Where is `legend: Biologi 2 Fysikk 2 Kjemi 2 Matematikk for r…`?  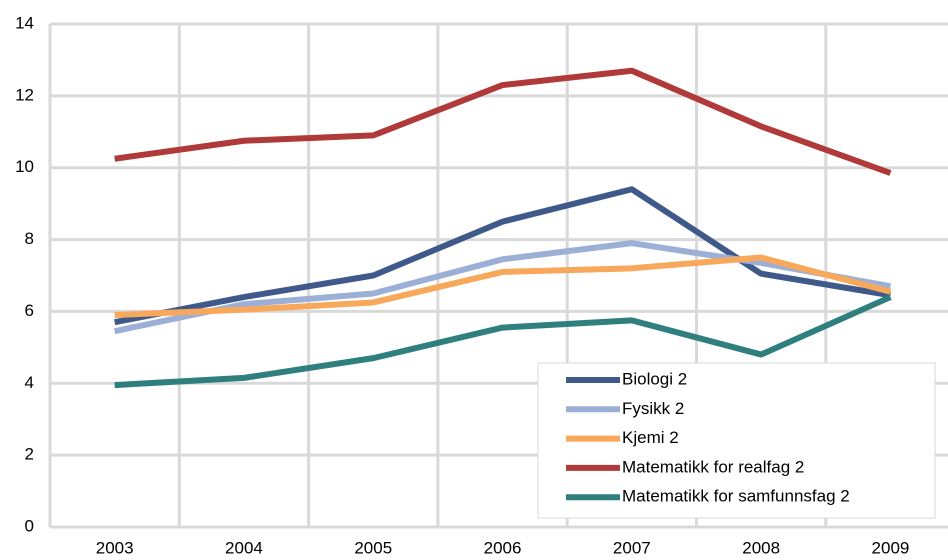 legend: Biologi 2 Fysikk 2 Kjemi 2 Matematikk for r… is located at coordinates (736, 440).